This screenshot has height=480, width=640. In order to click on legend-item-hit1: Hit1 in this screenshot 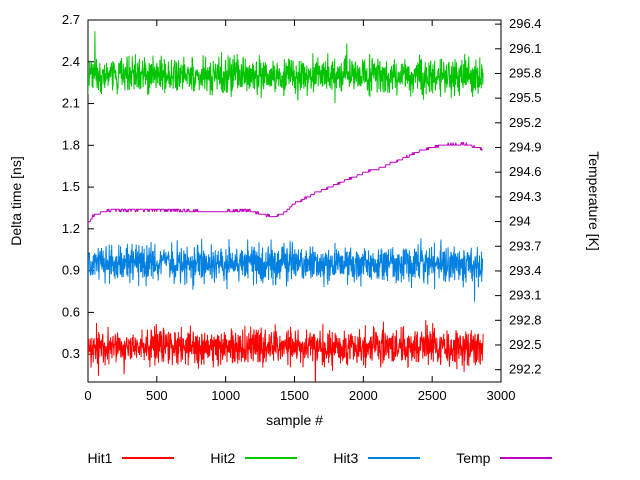, I will do `click(131, 458)`.